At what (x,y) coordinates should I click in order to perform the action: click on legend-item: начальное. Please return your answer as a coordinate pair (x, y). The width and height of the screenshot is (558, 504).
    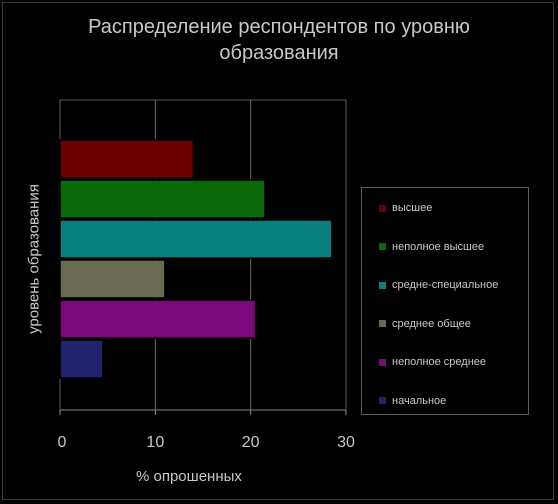
    Looking at the image, I should click on (412, 401).